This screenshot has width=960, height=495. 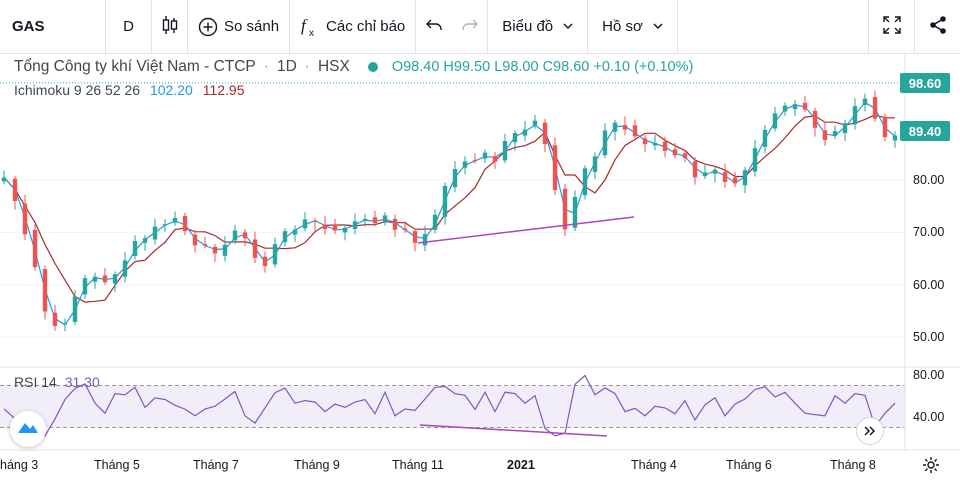 What do you see at coordinates (925, 83) in the screenshot?
I see `last-price-tag: 98.60` at bounding box center [925, 83].